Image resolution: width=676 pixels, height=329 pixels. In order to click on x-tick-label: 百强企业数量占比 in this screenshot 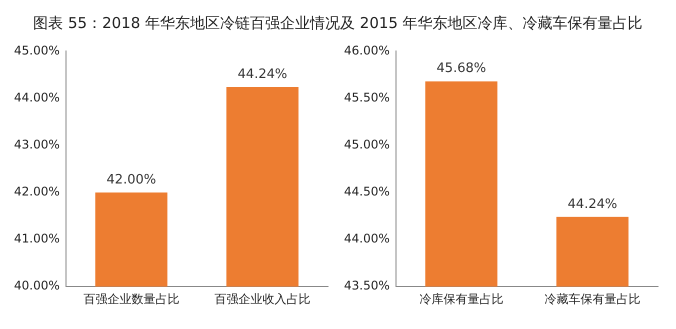, I will do `click(131, 299)`.